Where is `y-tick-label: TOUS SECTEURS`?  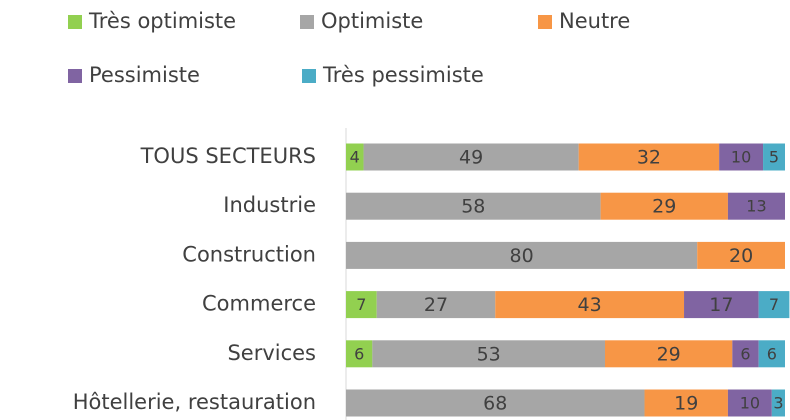
y-tick-label: TOUS SECTEURS is located at coordinates (228, 156).